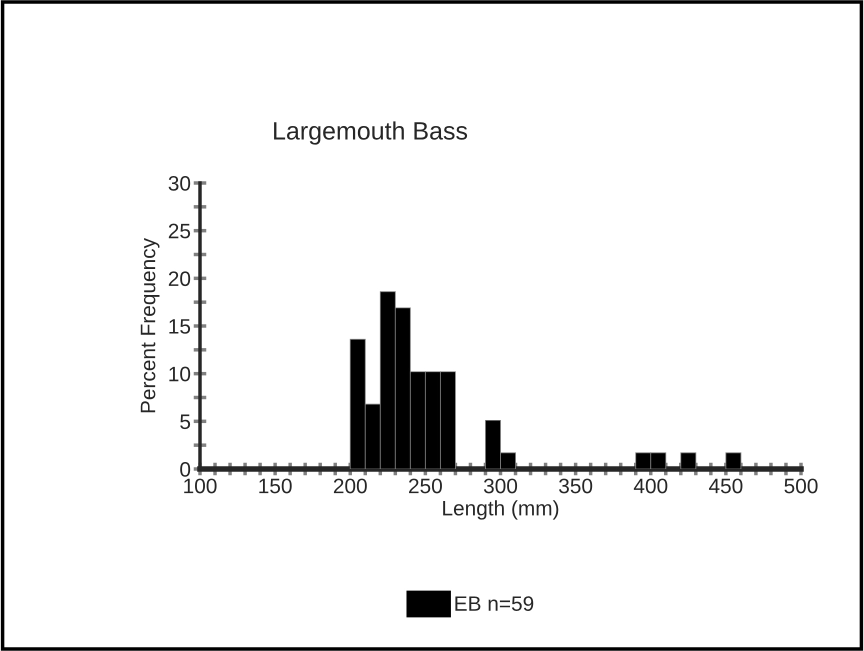  I want to click on x-tick-label: 100, so click(200, 486).